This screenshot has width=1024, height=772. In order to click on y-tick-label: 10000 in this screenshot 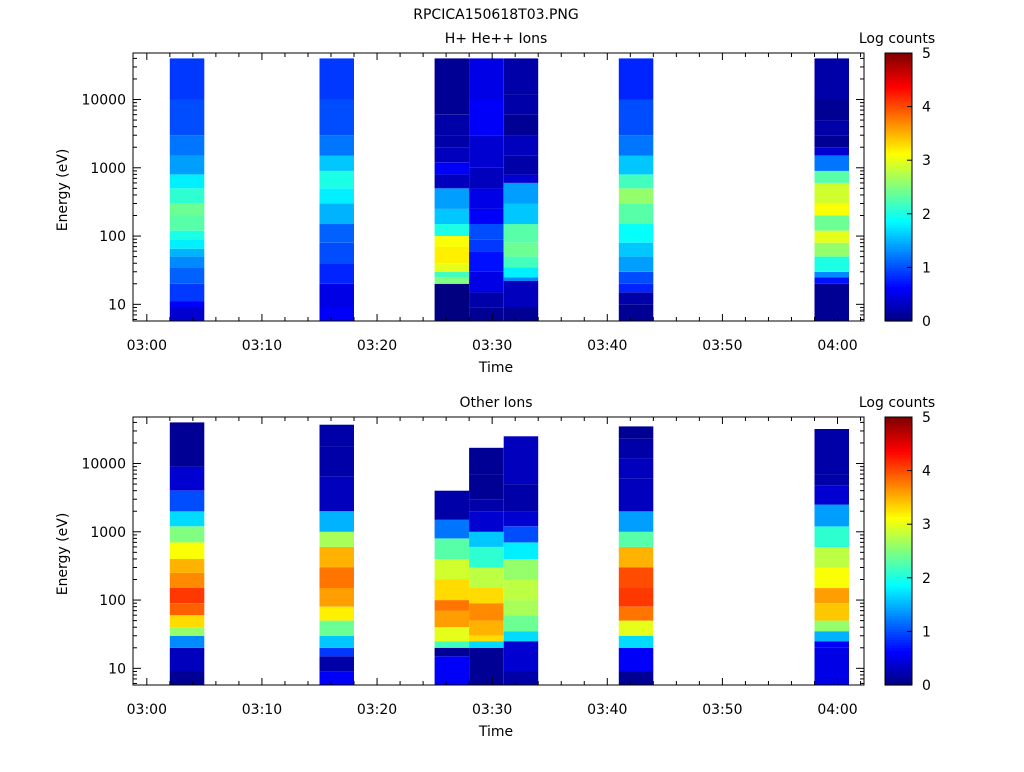, I will do `click(103, 101)`.